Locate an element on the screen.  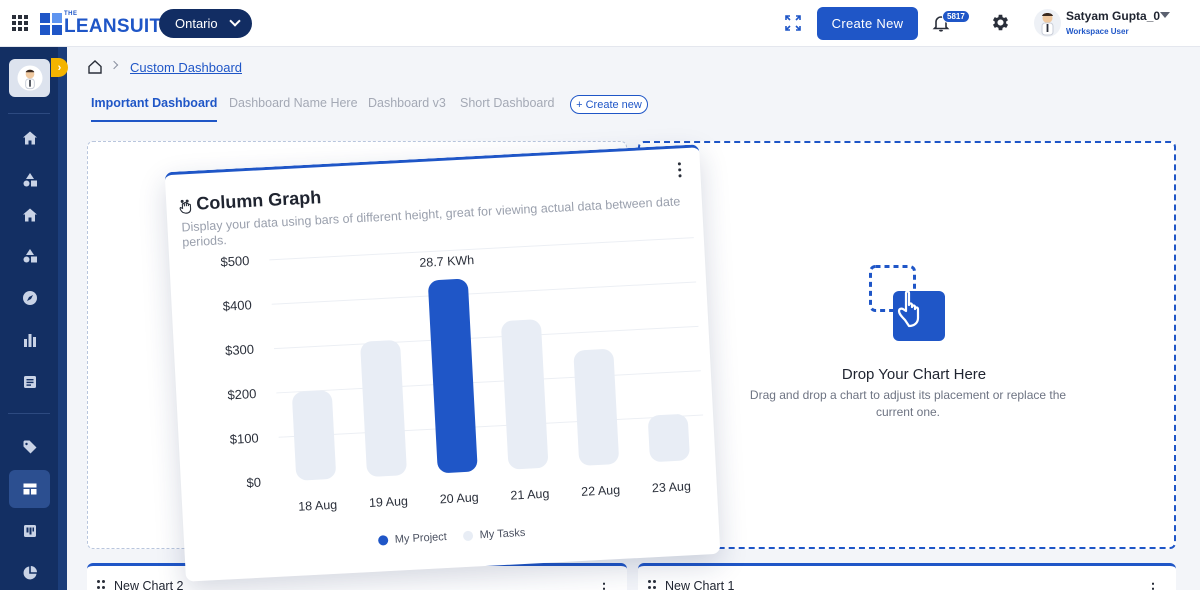
create-new-button: Create New is located at coordinates (867, 23).